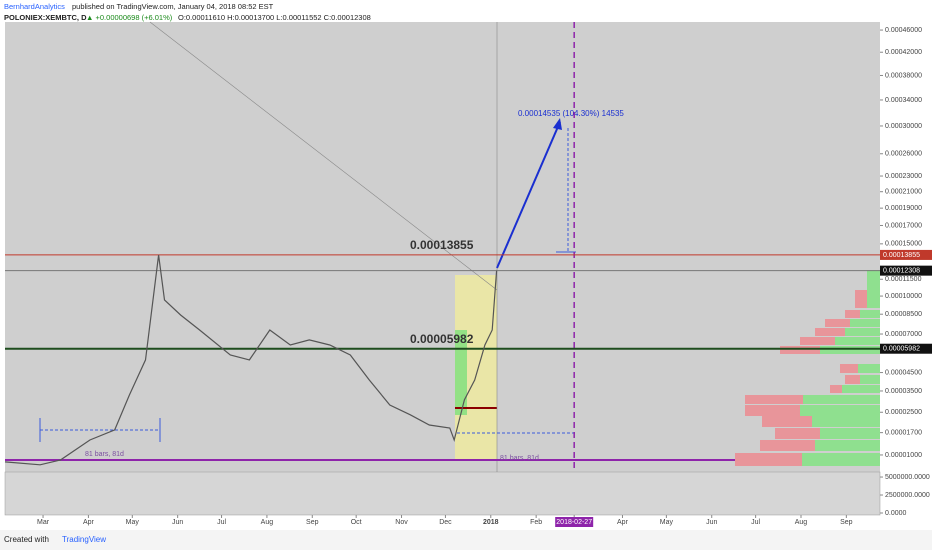 Image resolution: width=932 pixels, height=550 pixels. I want to click on x-tick-highlight, so click(574, 522).